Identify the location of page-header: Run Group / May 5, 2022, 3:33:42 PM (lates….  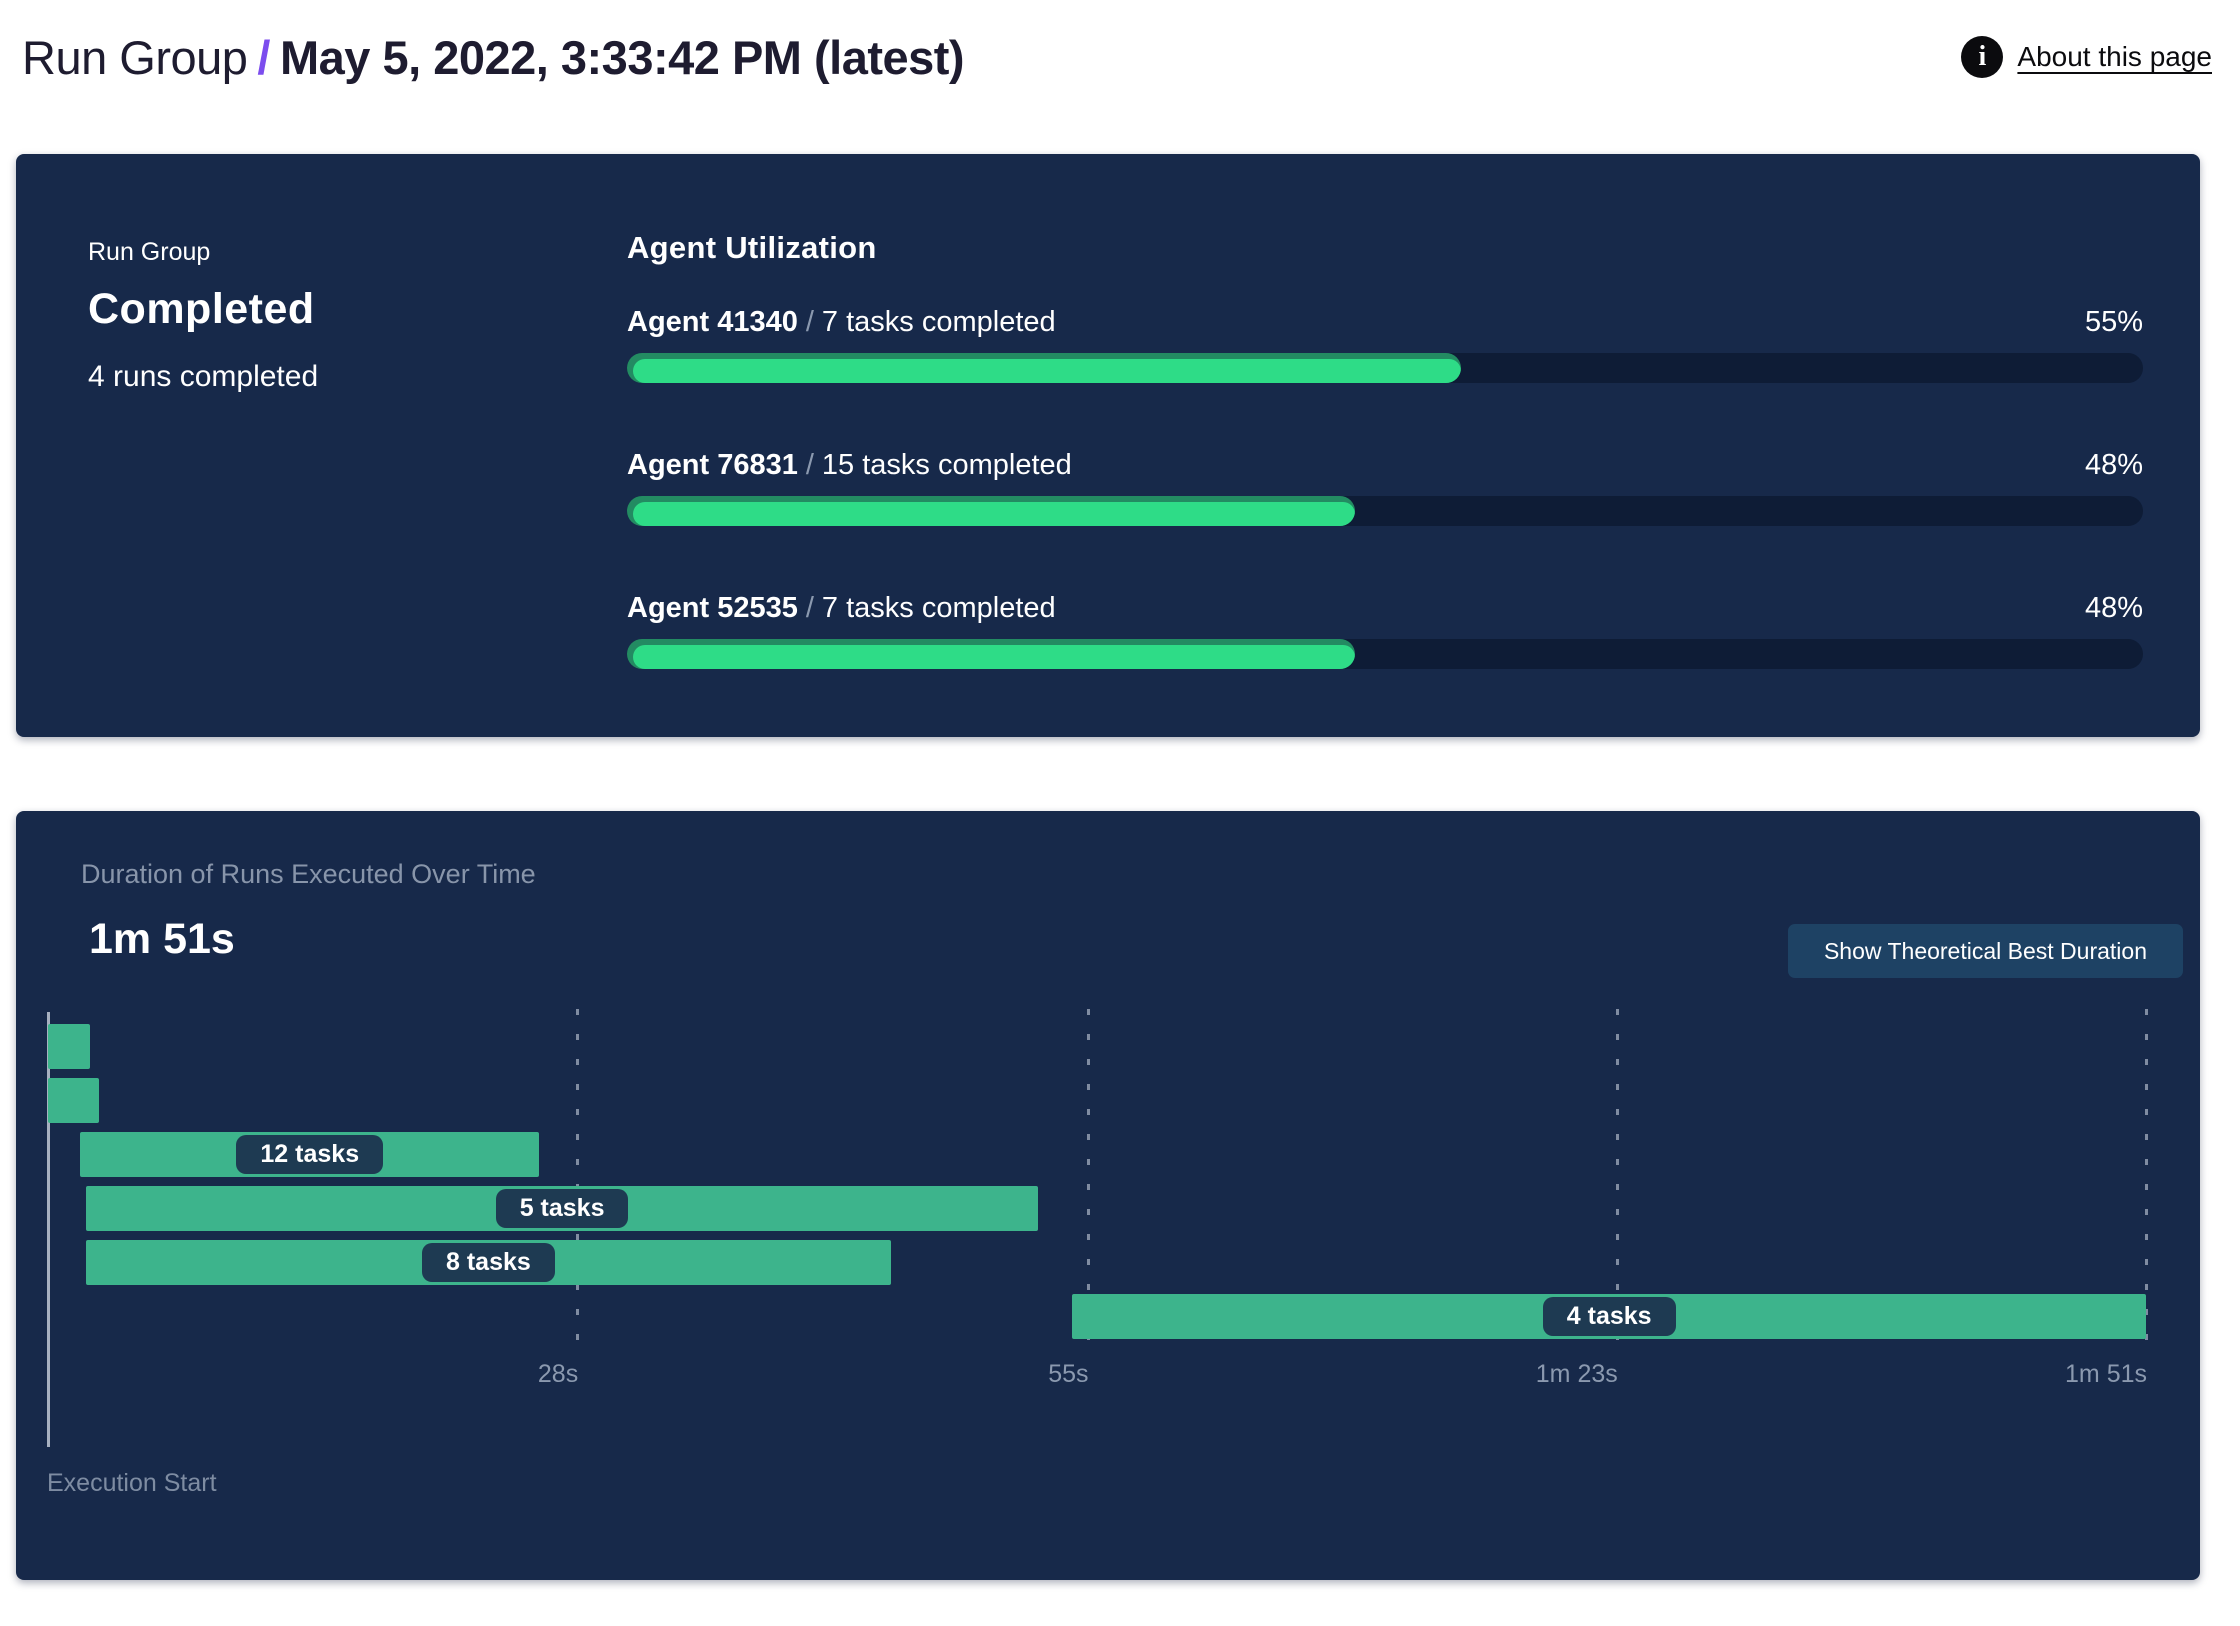
(1120, 48).